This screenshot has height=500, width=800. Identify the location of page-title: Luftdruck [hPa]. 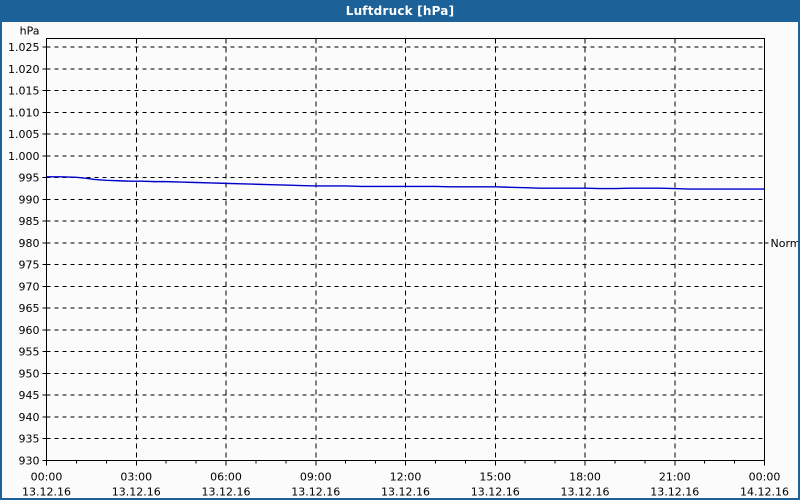
(400, 11).